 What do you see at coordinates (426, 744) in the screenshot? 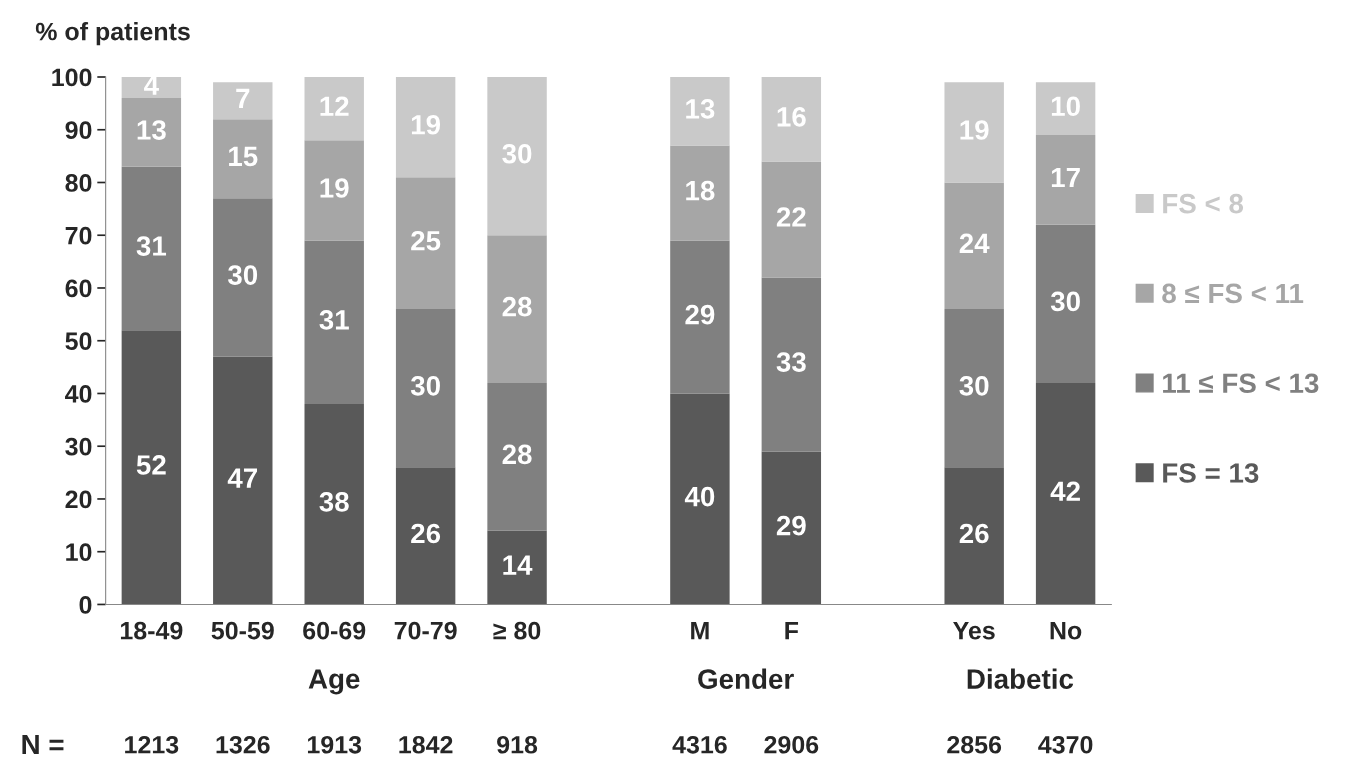
I see `text: 1842` at bounding box center [426, 744].